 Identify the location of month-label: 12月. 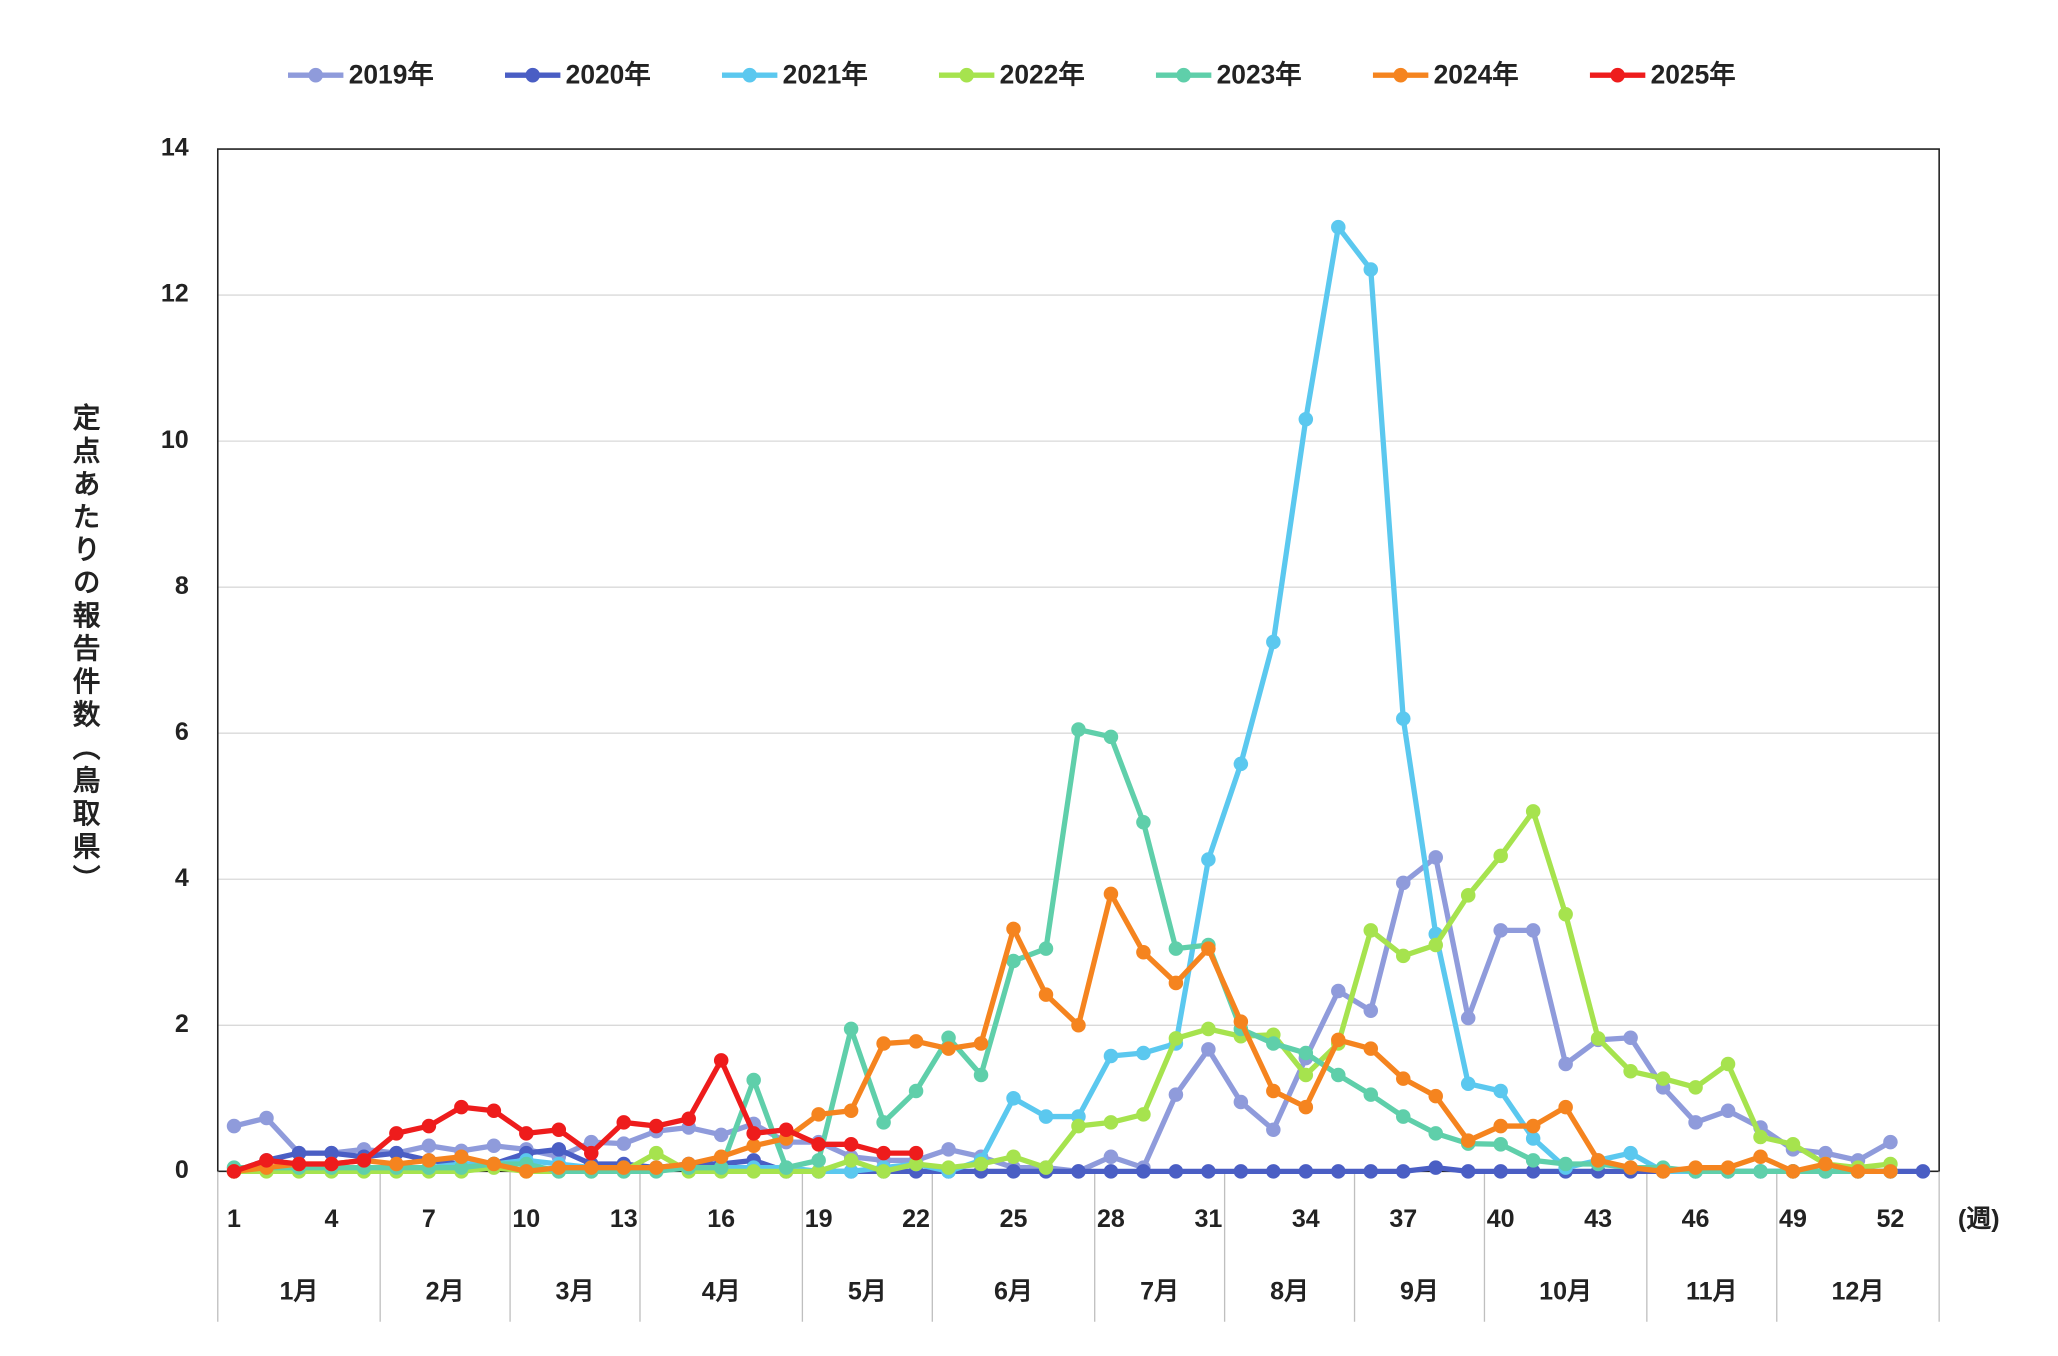
(1857, 1291).